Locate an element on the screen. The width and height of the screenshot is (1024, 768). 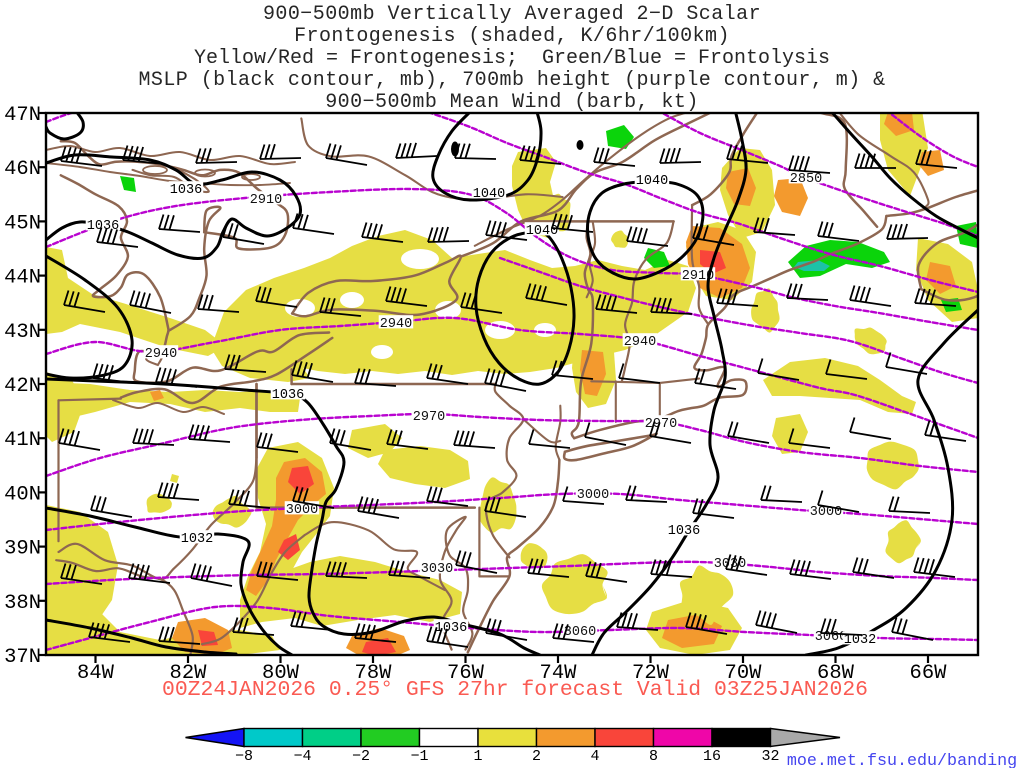
svg-text: 40N is located at coordinates (22, 494).